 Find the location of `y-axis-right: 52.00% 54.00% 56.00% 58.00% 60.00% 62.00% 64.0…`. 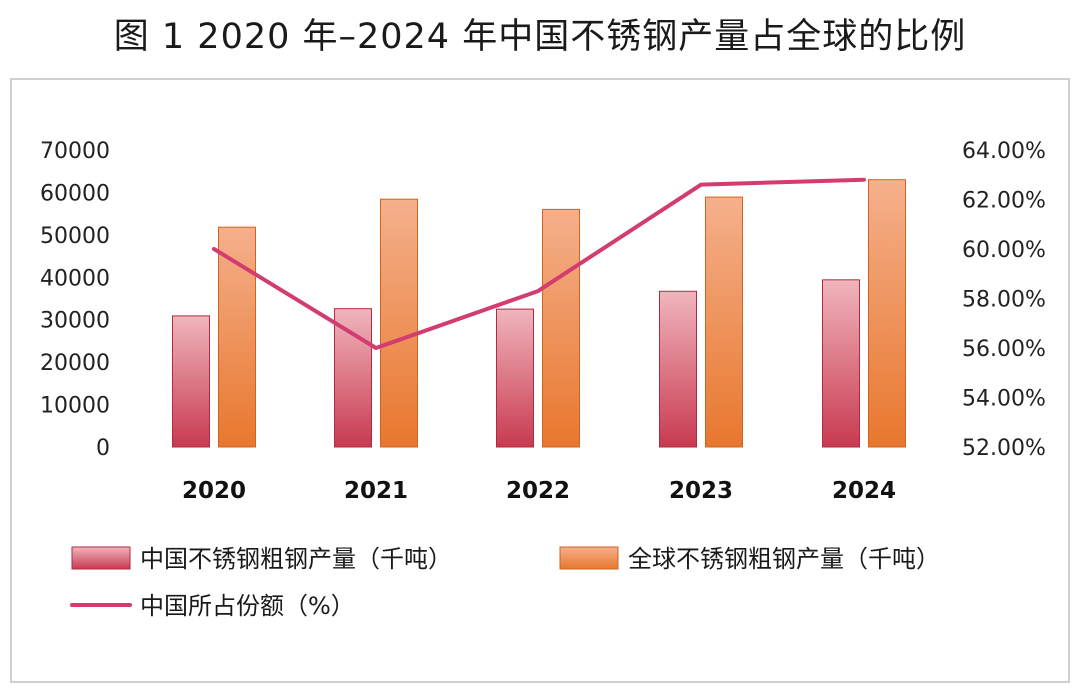

y-axis-right: 52.00% 54.00% 56.00% 58.00% 60.00% 62.00% 64.0… is located at coordinates (1004, 300).